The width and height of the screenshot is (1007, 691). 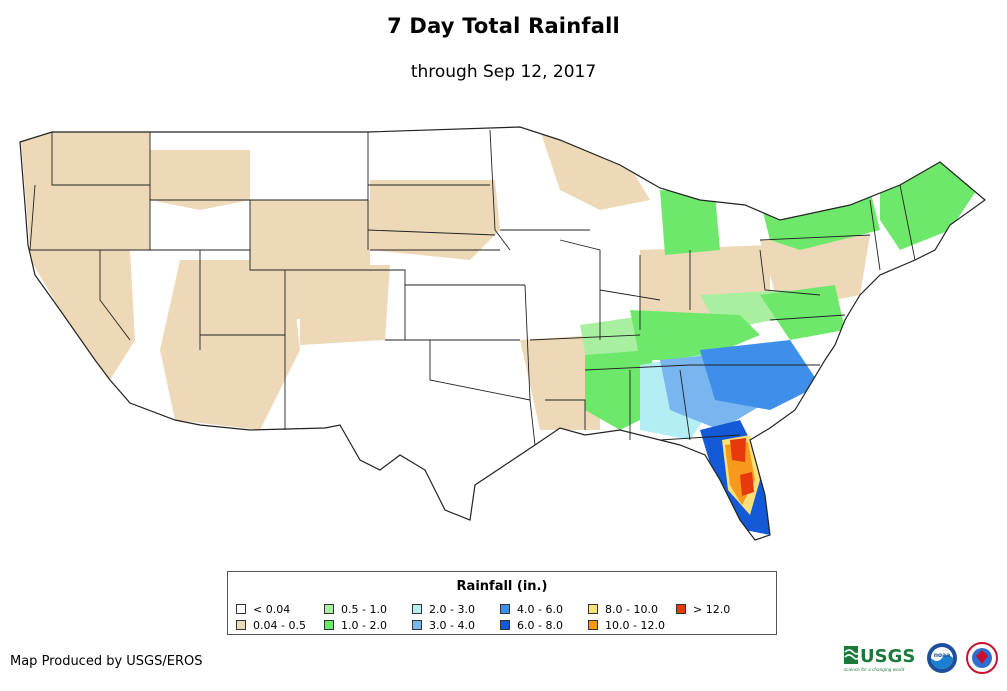 What do you see at coordinates (503, 72) in the screenshot?
I see `map-subtitle: through Sep 12, 2017` at bounding box center [503, 72].